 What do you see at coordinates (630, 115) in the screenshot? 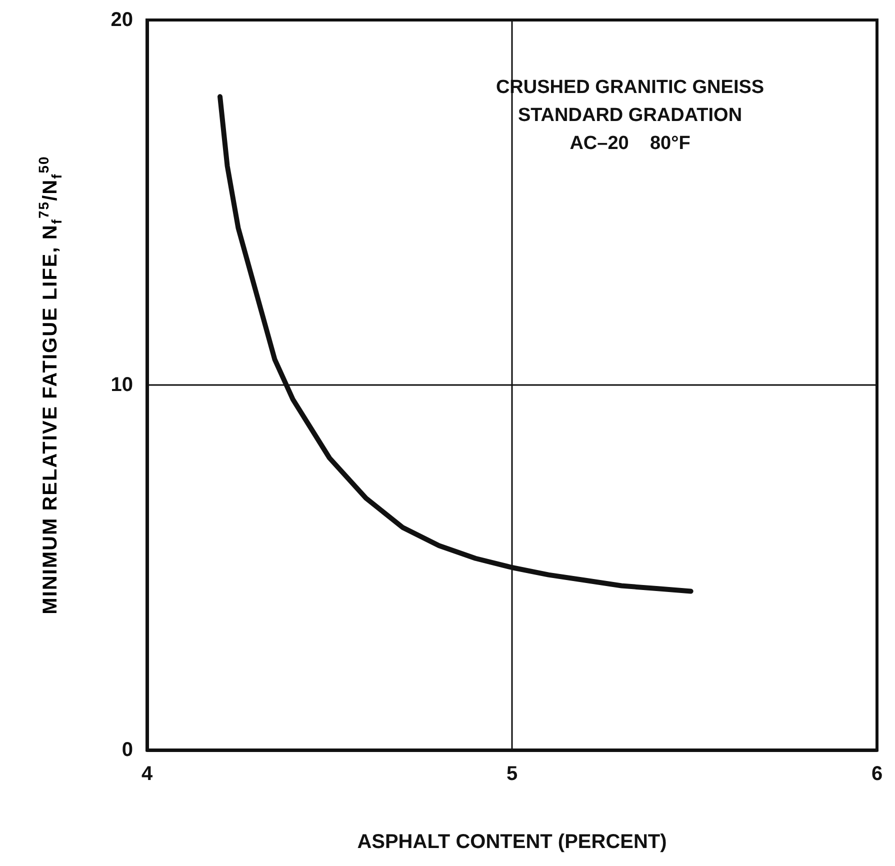
I see `annotation: STANDARD GRADATION` at bounding box center [630, 115].